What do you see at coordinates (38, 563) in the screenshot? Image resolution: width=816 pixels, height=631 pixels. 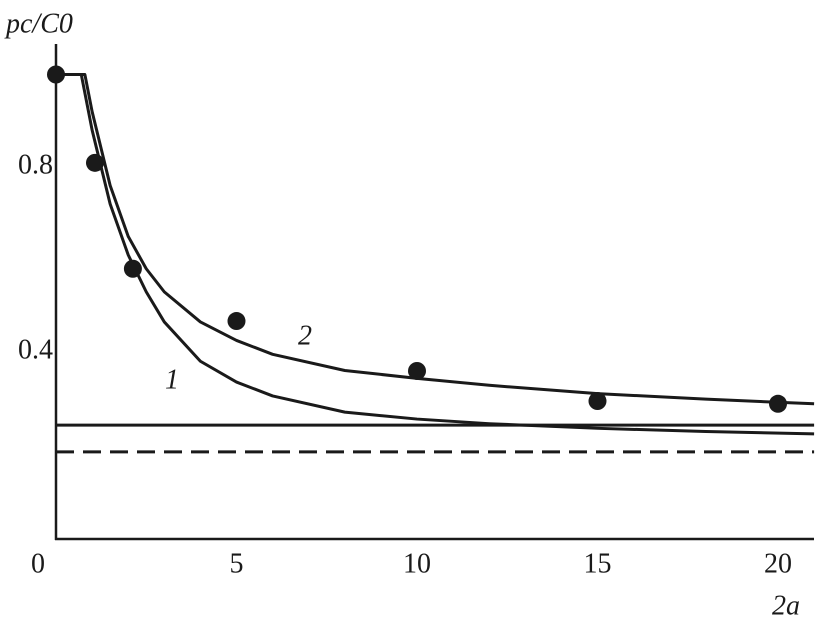 I see `x-tick-label: 0` at bounding box center [38, 563].